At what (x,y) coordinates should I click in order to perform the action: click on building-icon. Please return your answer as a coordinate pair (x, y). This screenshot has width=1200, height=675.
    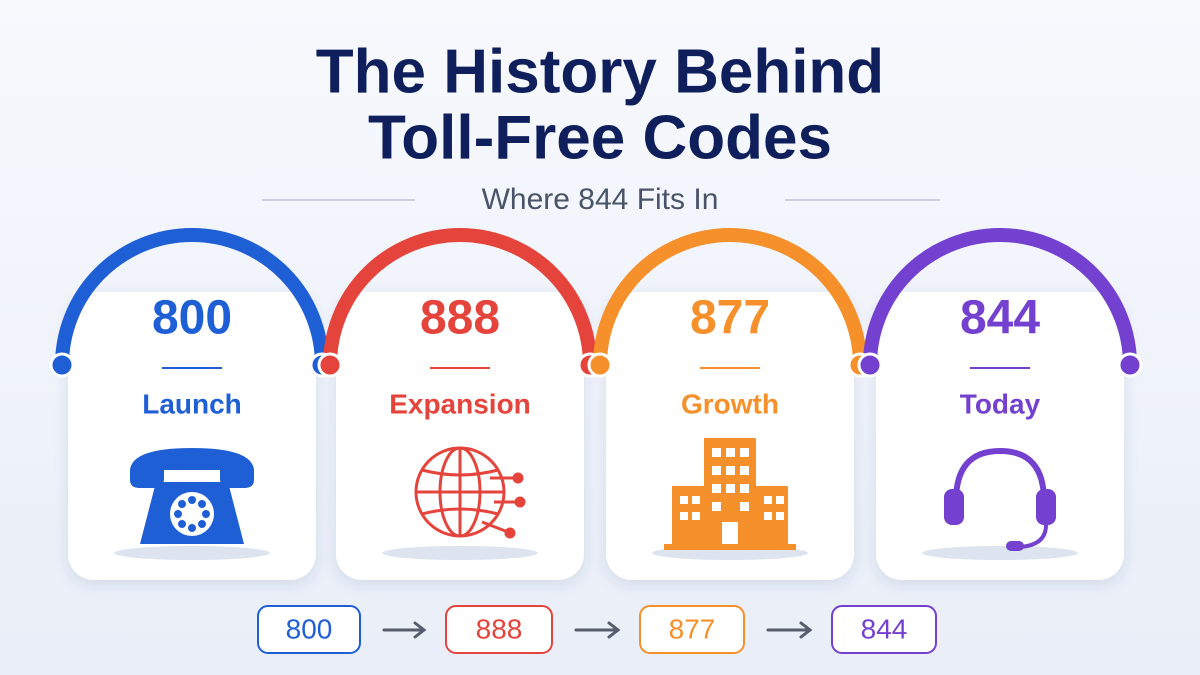
    Looking at the image, I should click on (730, 494).